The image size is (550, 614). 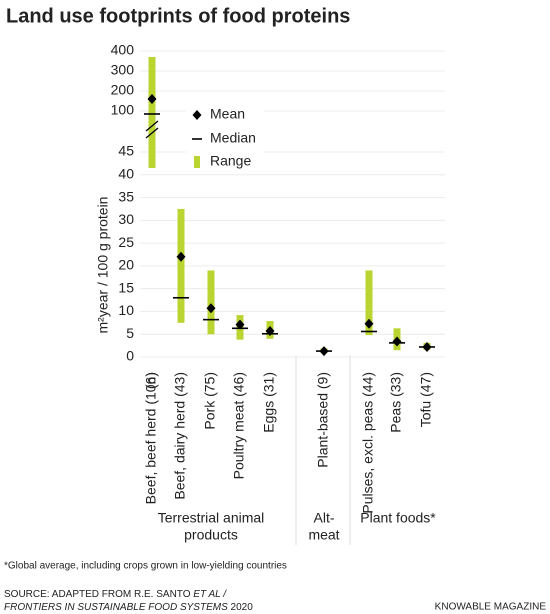 What do you see at coordinates (211, 535) in the screenshot?
I see `group-label: products` at bounding box center [211, 535].